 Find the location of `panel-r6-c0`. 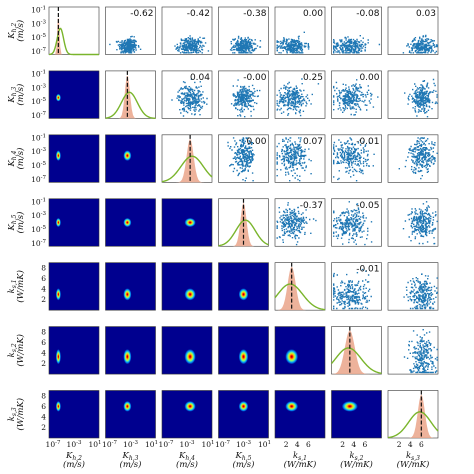

panel-r6-c0 is located at coordinates (74, 414).